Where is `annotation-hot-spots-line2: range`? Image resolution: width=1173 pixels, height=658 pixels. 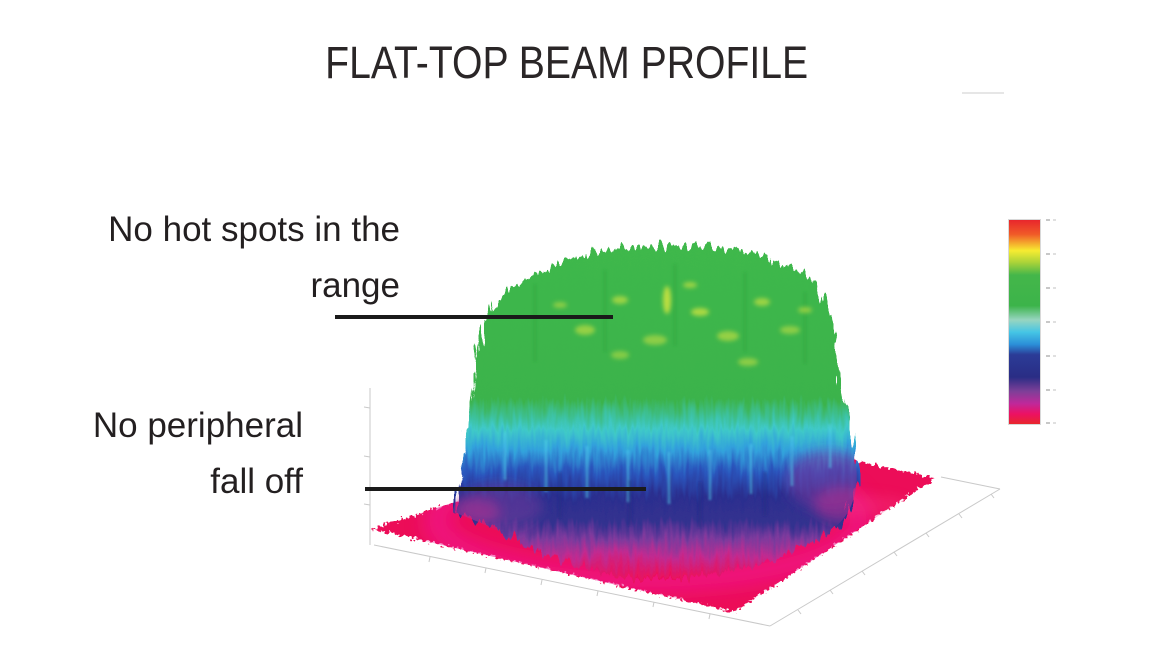 annotation-hot-spots-line2: range is located at coordinates (355, 285).